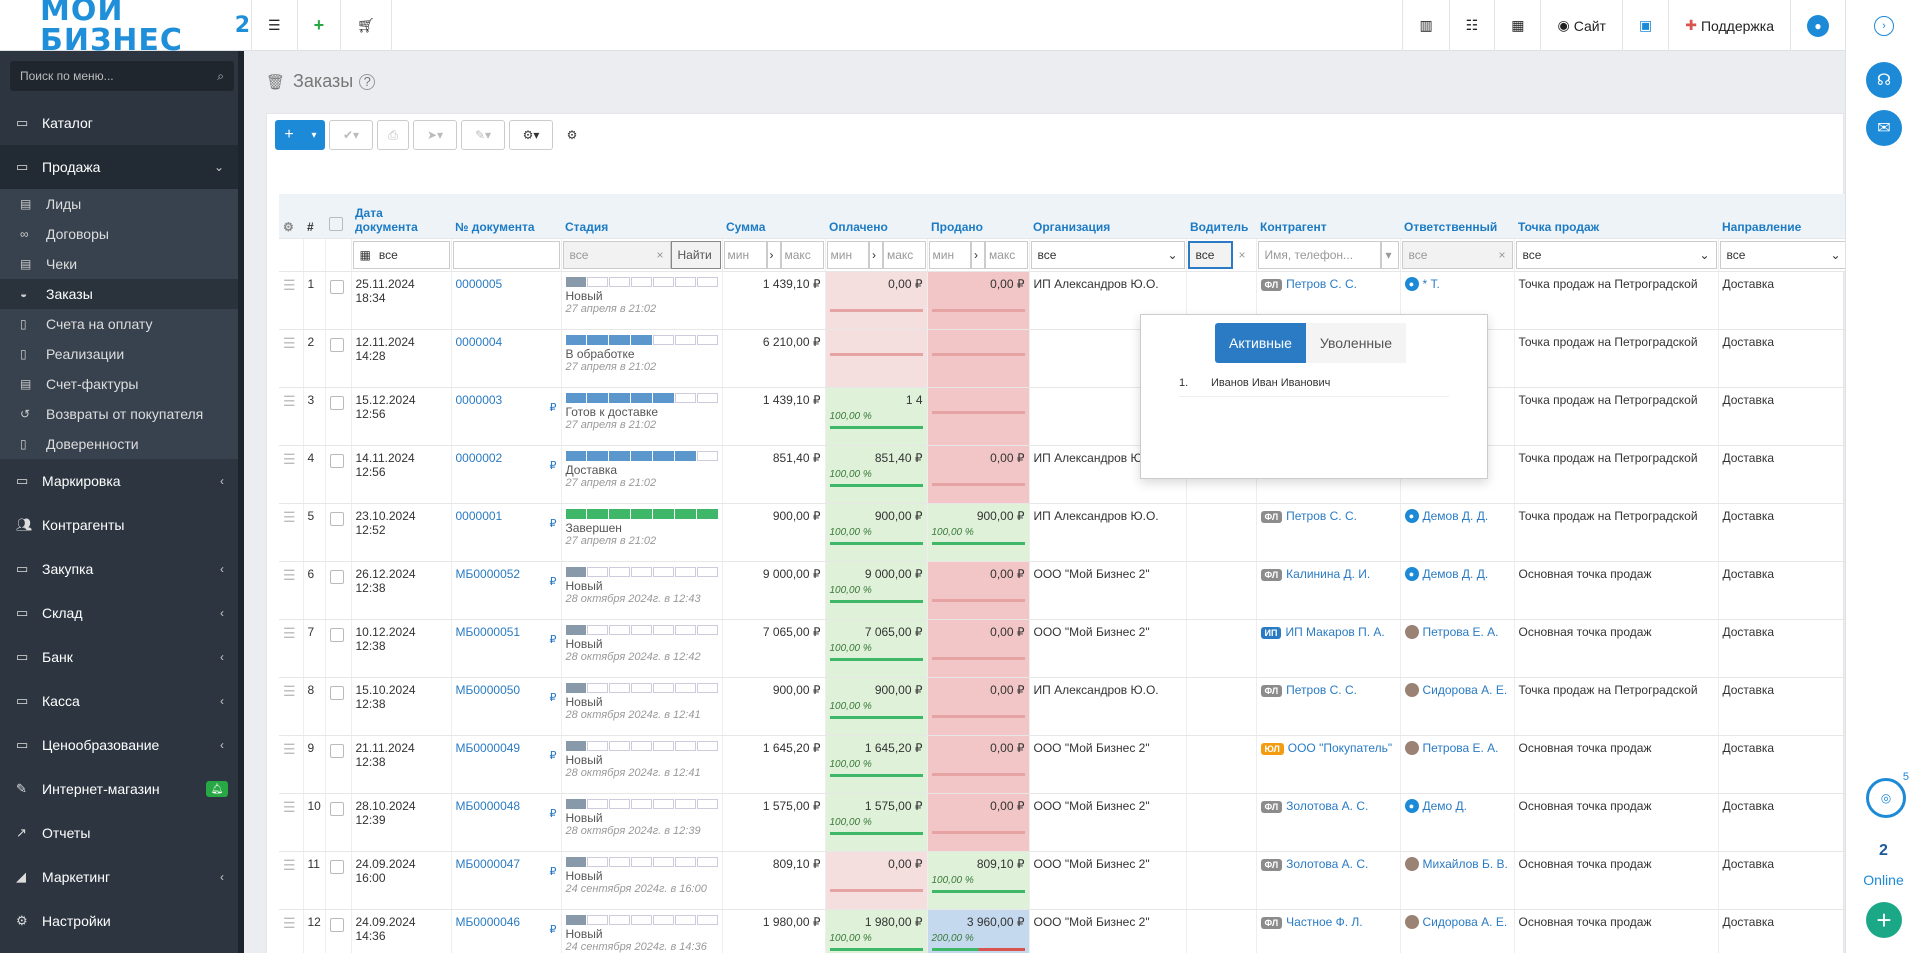 Image resolution: width=1920 pixels, height=953 pixels. I want to click on sidebar-search: Поиск по меню... ⌕, so click(122, 76).